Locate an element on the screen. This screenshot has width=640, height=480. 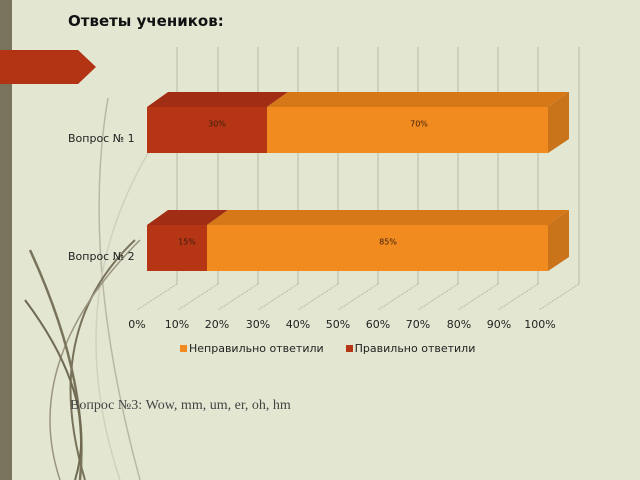
x-tick: 20% is located at coordinates (217, 324).